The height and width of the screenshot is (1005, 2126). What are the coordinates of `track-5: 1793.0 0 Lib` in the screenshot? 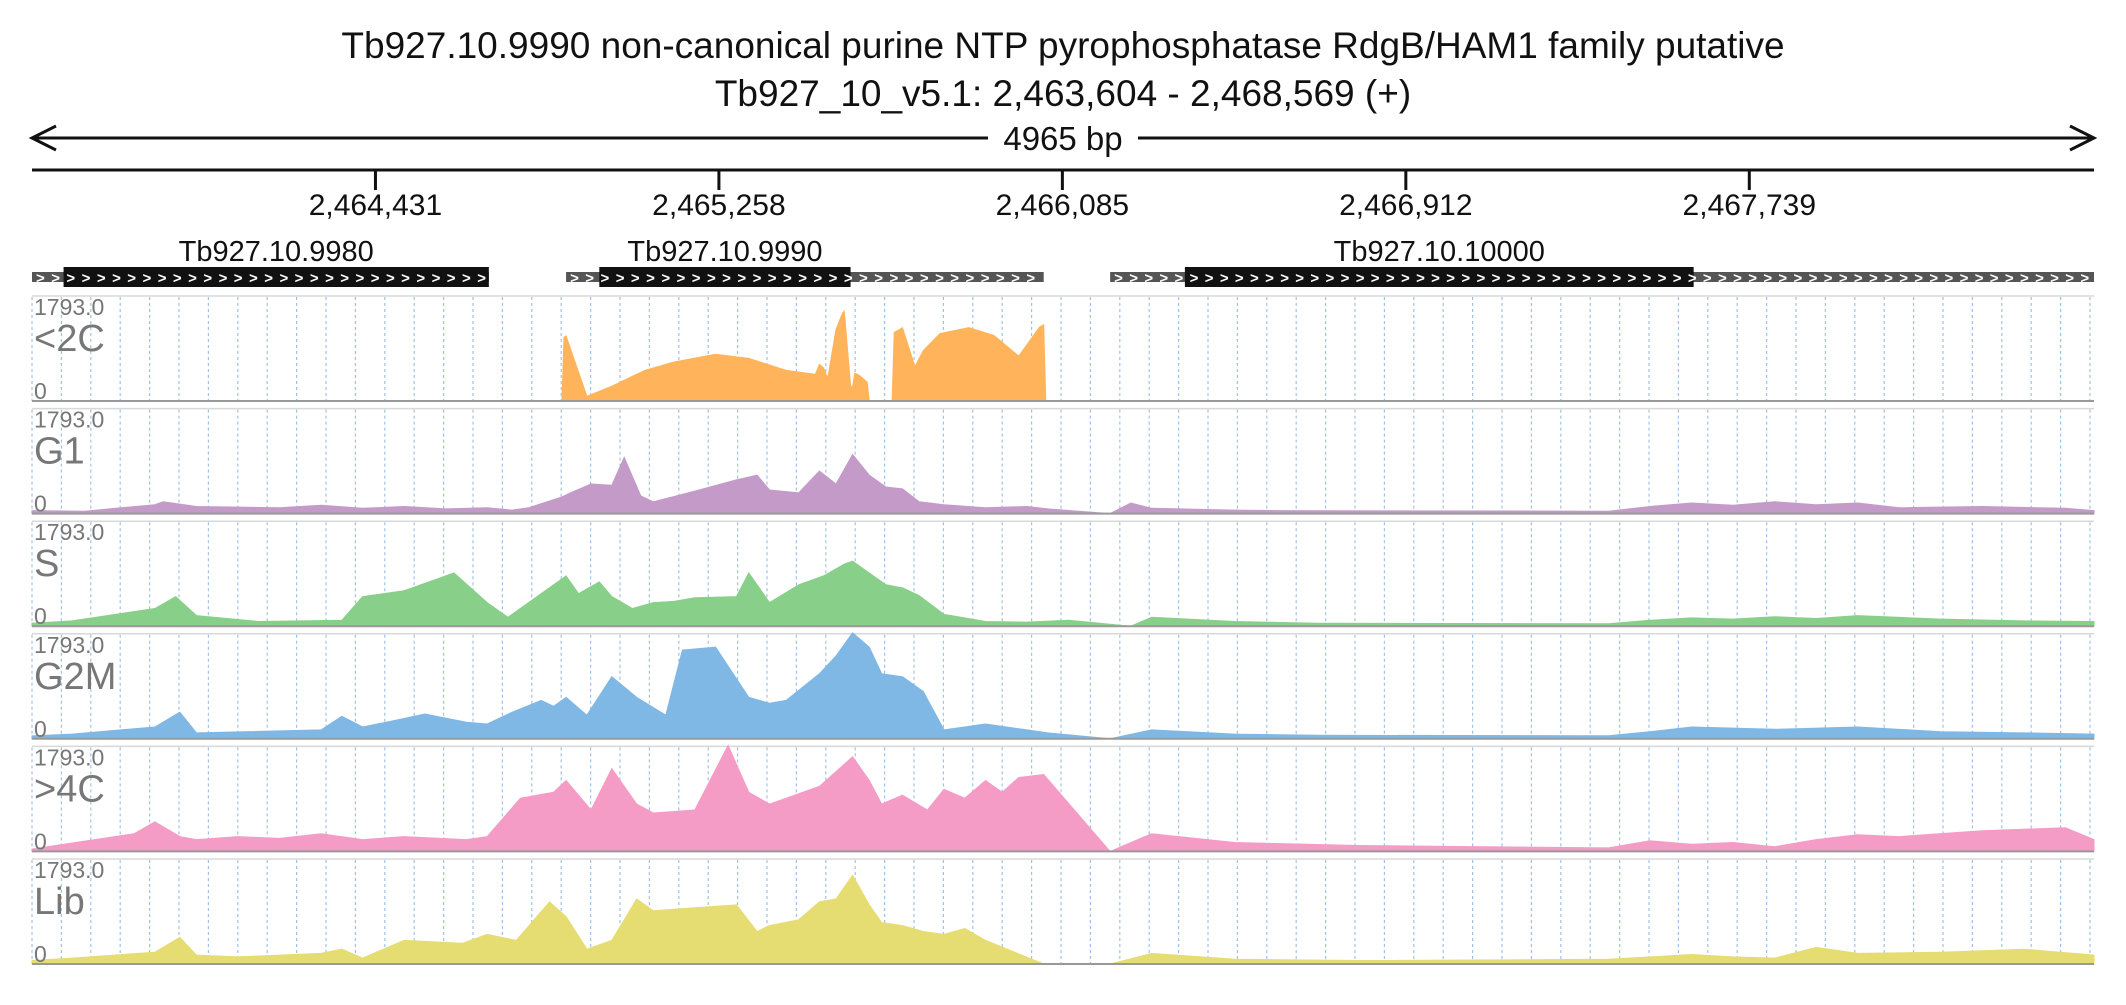 It's located at (1063, 912).